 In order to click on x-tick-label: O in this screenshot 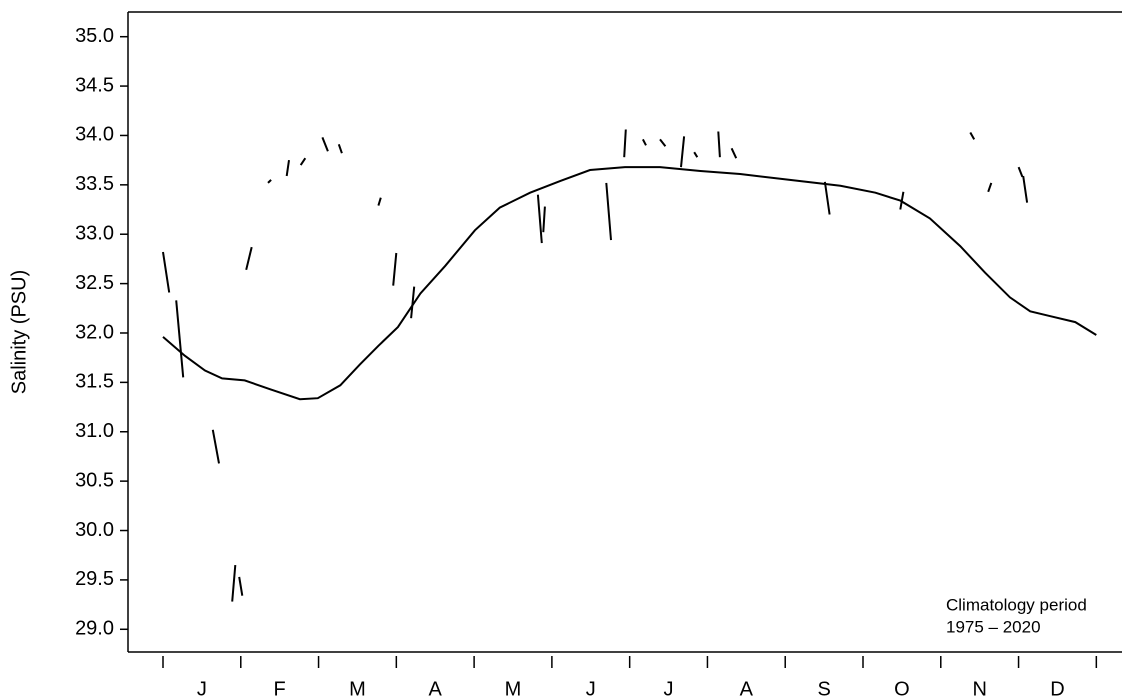, I will do `click(902, 689)`.